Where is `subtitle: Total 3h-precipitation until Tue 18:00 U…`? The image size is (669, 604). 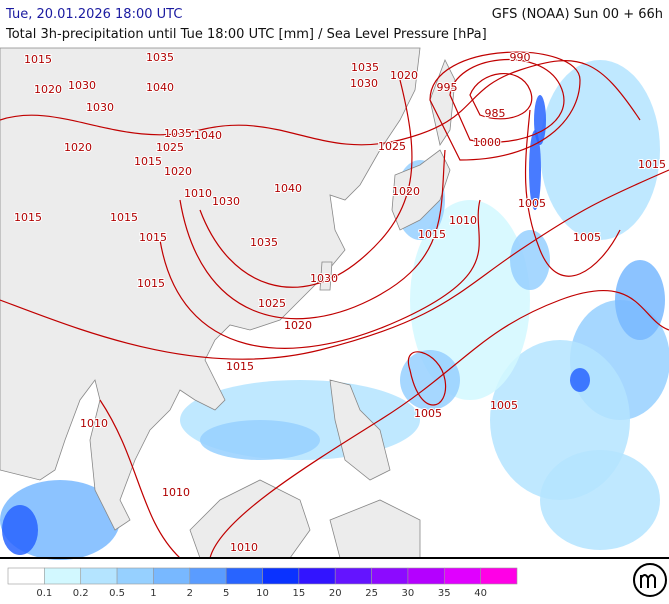 subtitle: Total 3h-precipitation until Tue 18:00 U… is located at coordinates (246, 34).